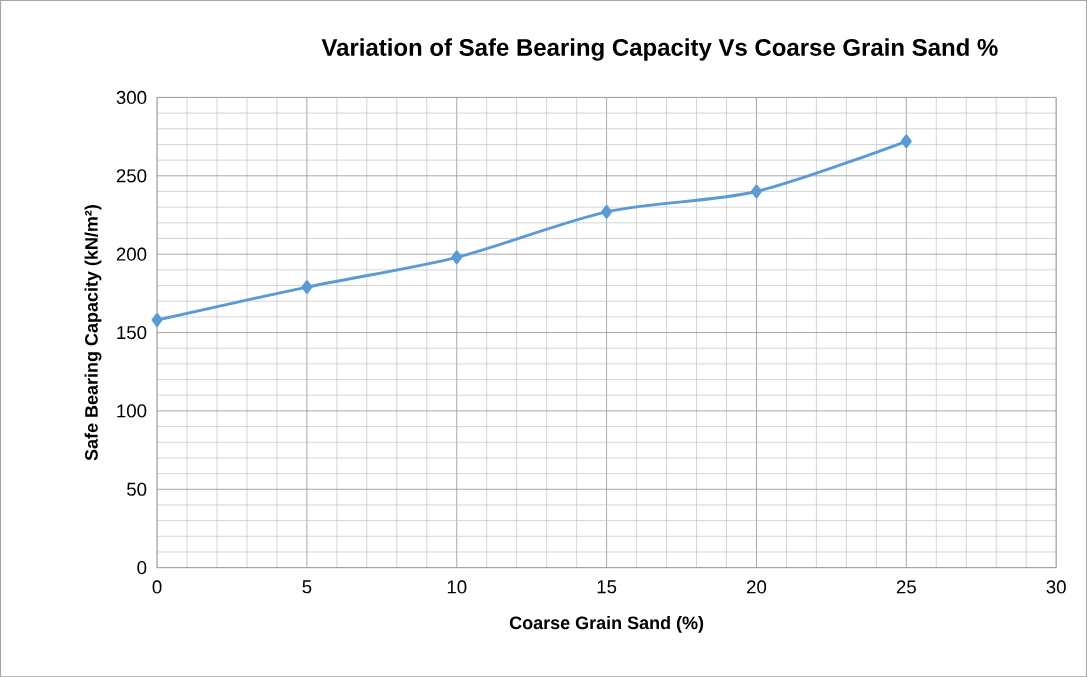  Describe the element at coordinates (906, 587) in the screenshot. I see `x-tick-label: 25` at that location.